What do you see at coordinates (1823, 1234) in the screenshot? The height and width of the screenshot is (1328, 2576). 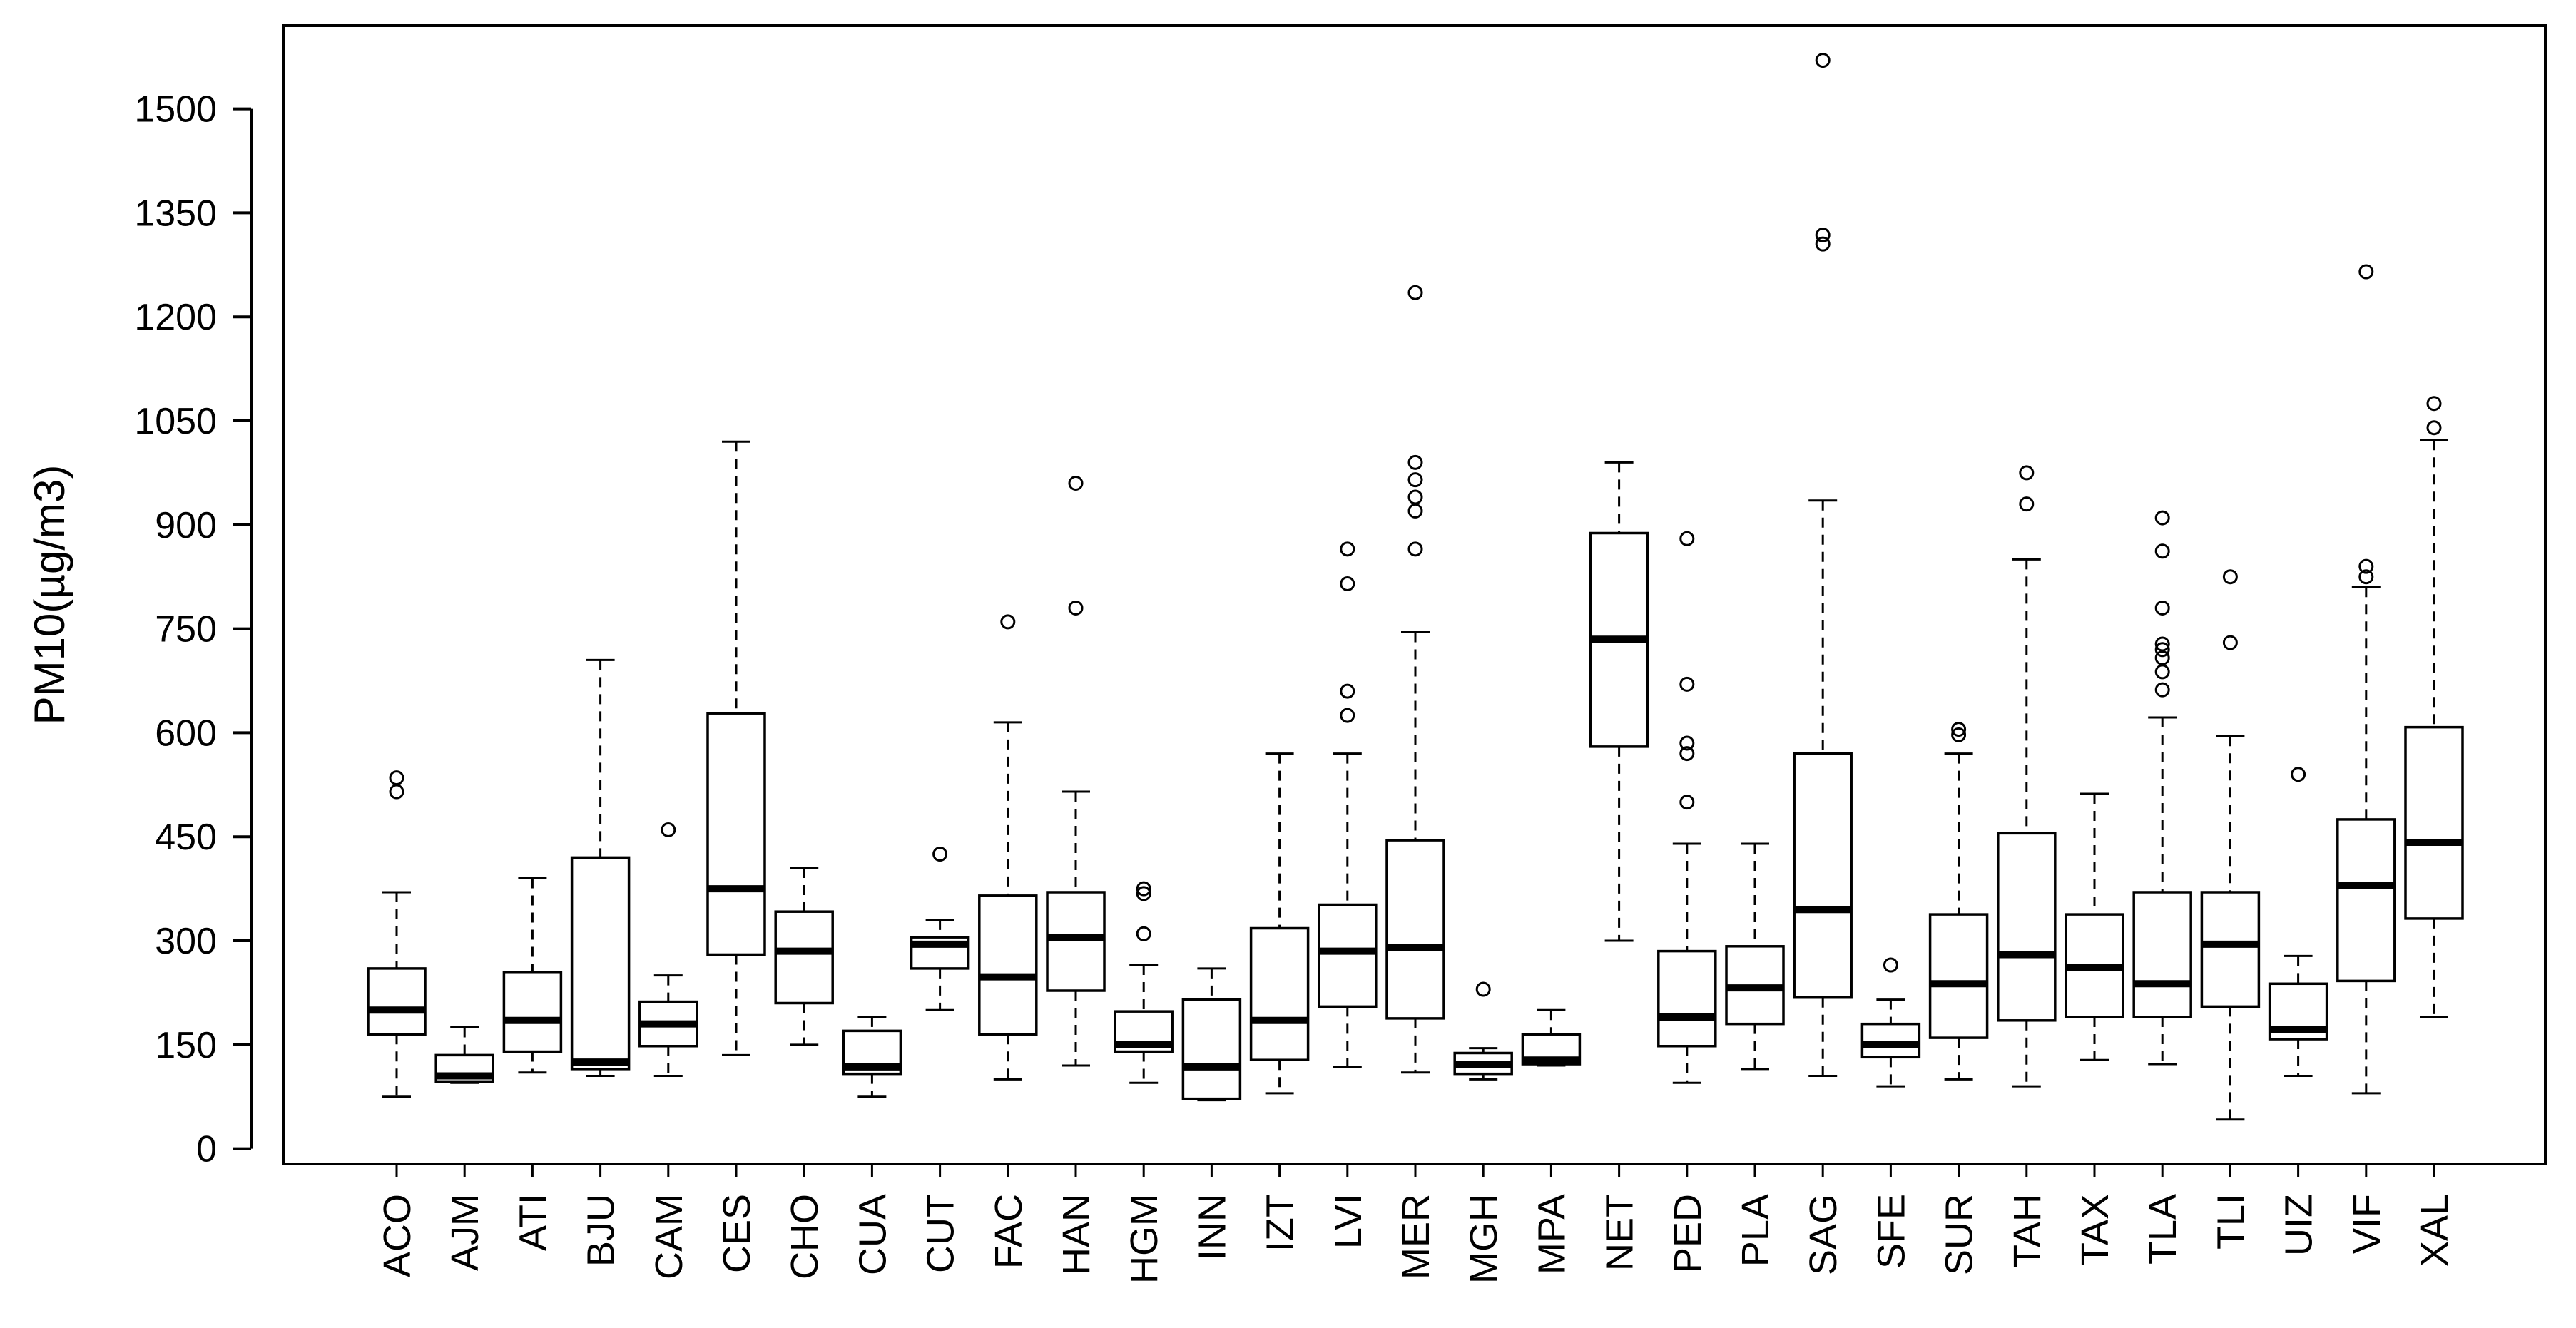 I see `x-tick-label: SAG` at bounding box center [1823, 1234].